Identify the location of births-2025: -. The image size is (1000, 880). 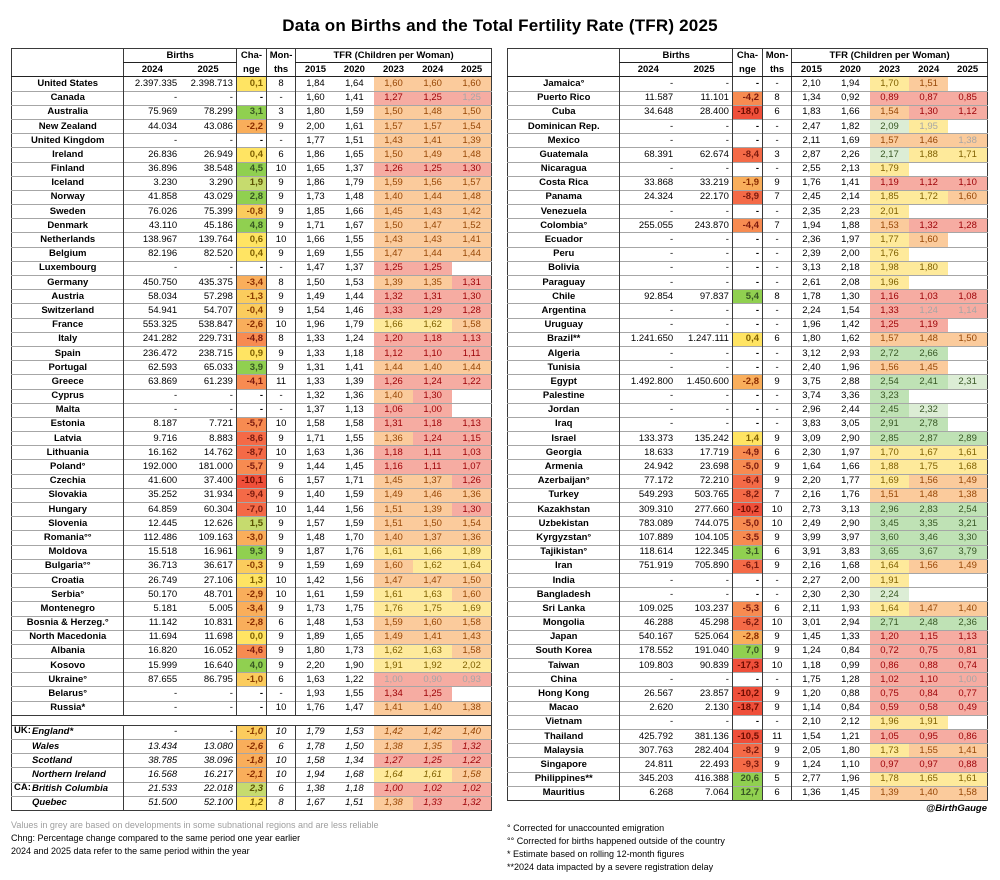
(208, 396).